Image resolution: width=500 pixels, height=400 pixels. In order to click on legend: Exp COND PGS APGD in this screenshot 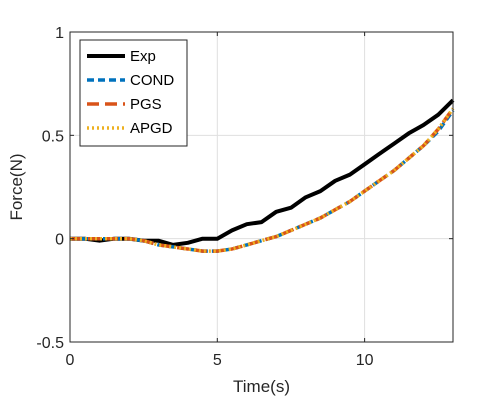, I will do `click(133, 93)`.